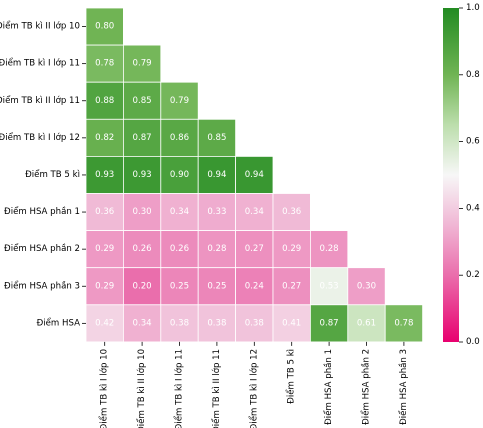 The height and width of the screenshot is (428, 483). What do you see at coordinates (473, 208) in the screenshot?
I see `colorbar-tick-label: 0.4` at bounding box center [473, 208].